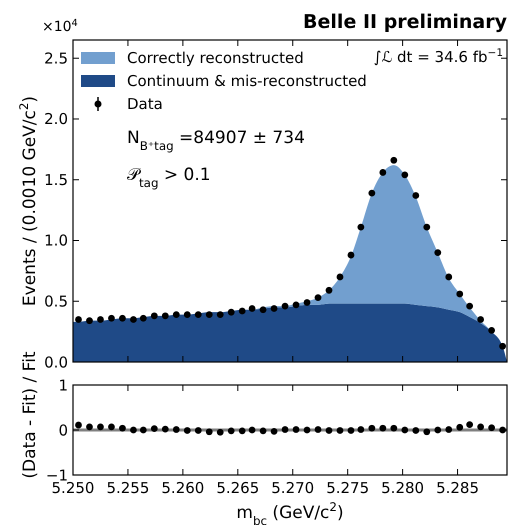  What do you see at coordinates (458, 488) in the screenshot?
I see `x-tick-label: 5.285` at bounding box center [458, 488].